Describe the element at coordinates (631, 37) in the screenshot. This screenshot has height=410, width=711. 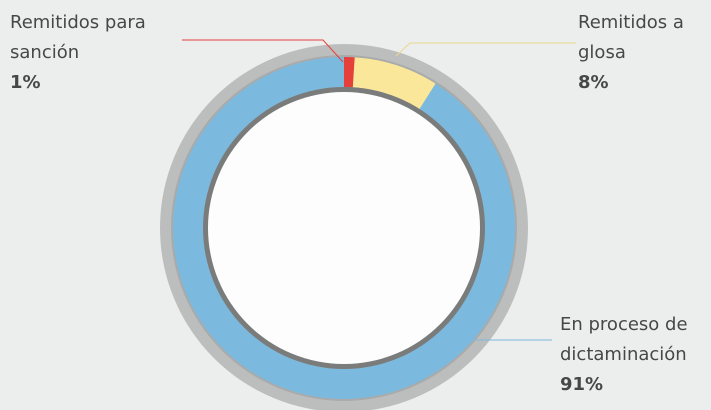
I see `category-label: Remitidos a glosa` at that location.